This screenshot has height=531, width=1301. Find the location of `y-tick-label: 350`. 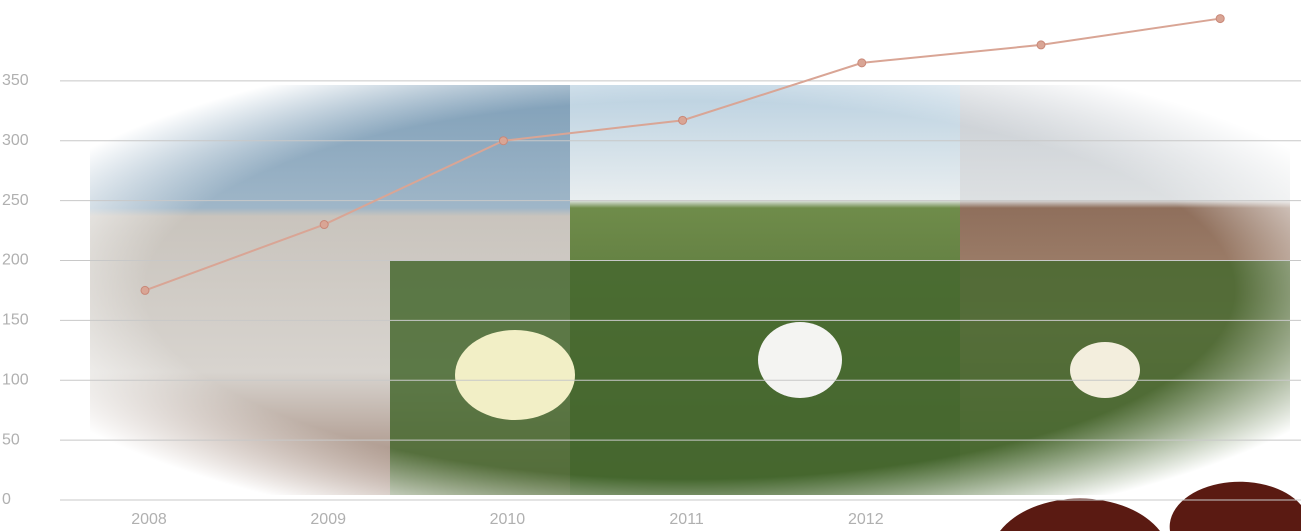

y-tick-label: 350 is located at coordinates (15, 80).